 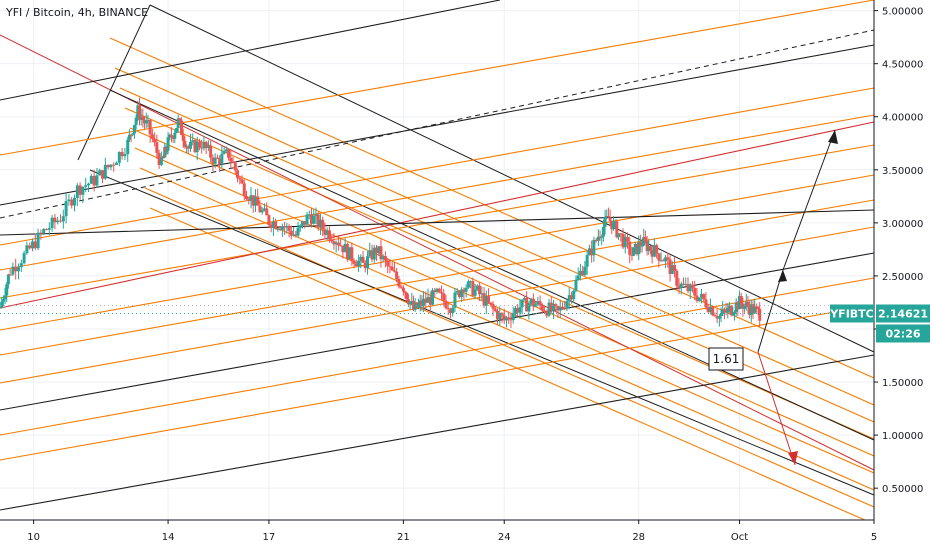 I want to click on x-tick-label: Oct, so click(x=739, y=537).